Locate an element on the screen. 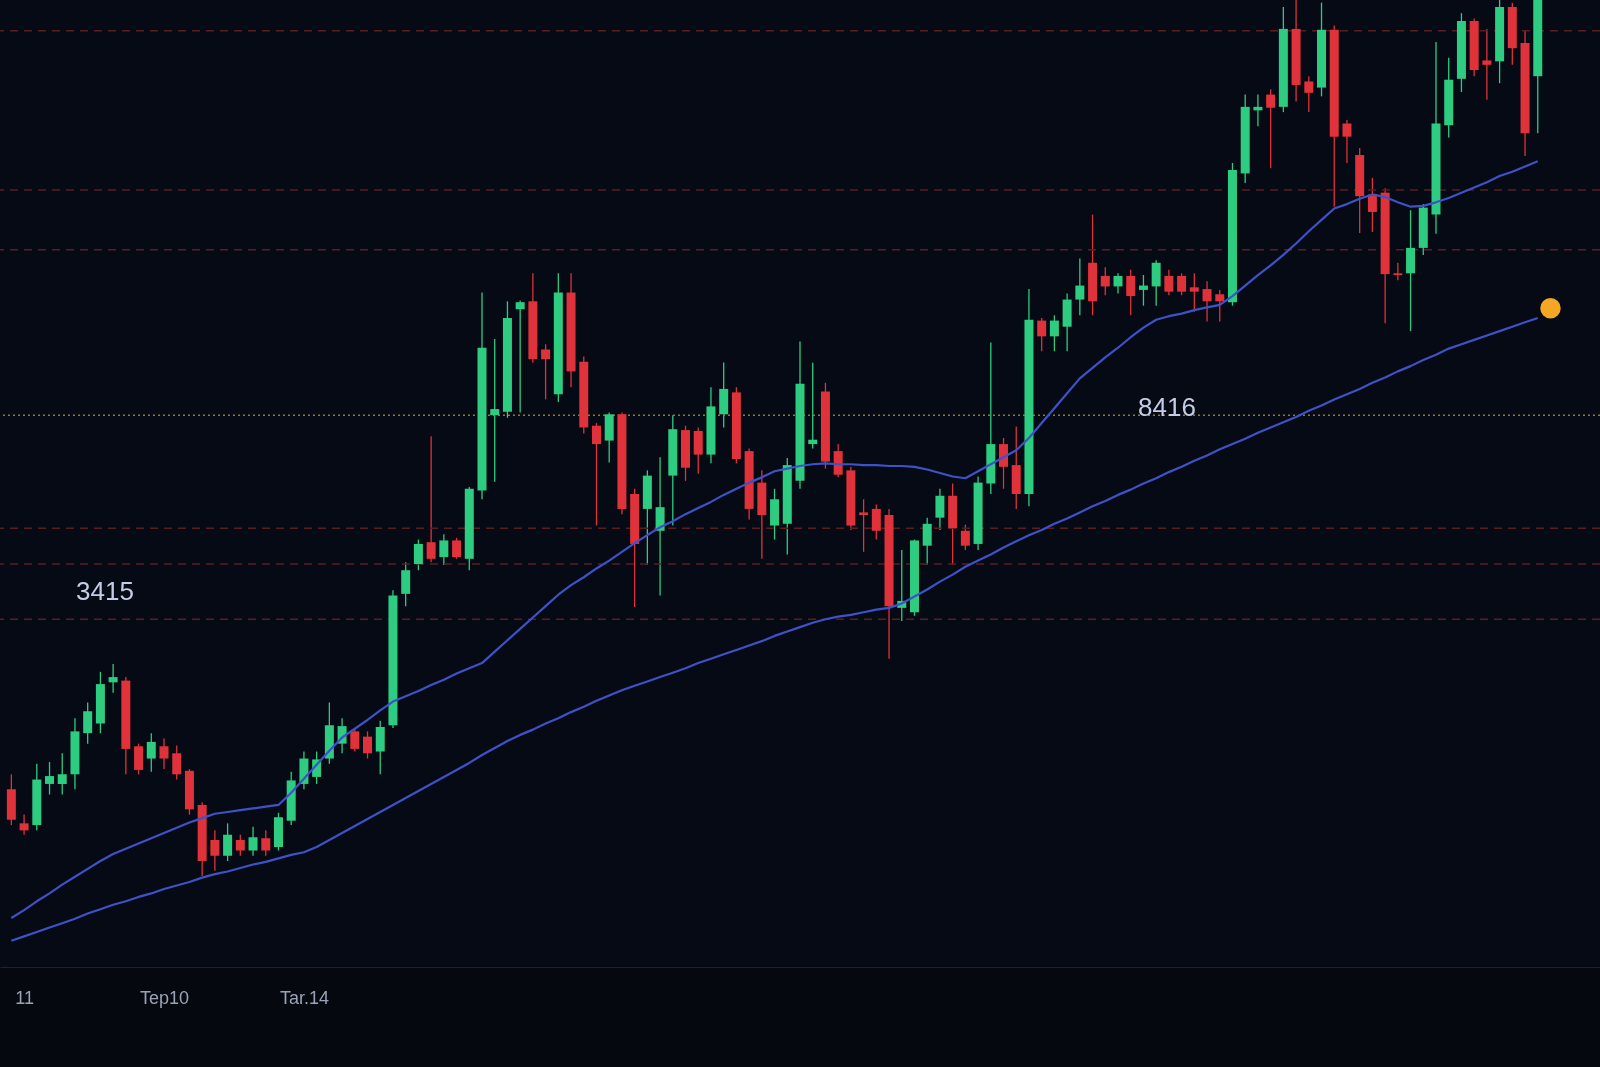 This screenshot has height=1067, width=1600. x-tick-label: Tep10 is located at coordinates (164, 997).